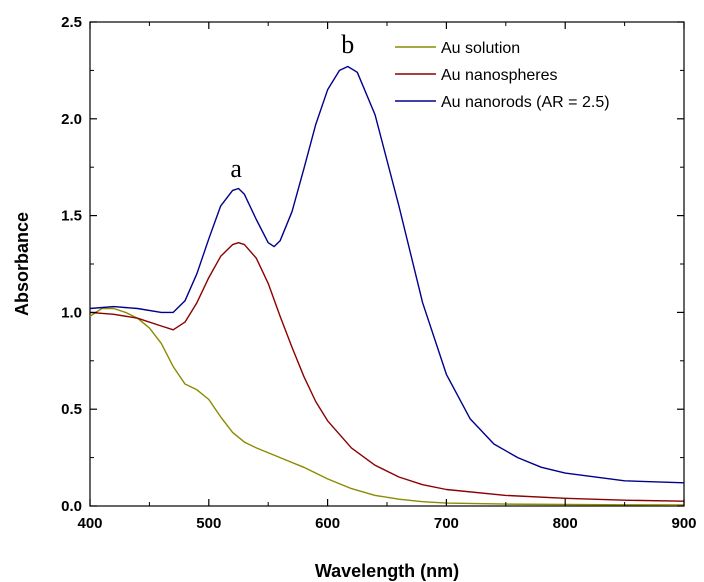 The width and height of the screenshot is (704, 582). What do you see at coordinates (71, 119) in the screenshot?
I see `y-tick-label: 2.0` at bounding box center [71, 119].